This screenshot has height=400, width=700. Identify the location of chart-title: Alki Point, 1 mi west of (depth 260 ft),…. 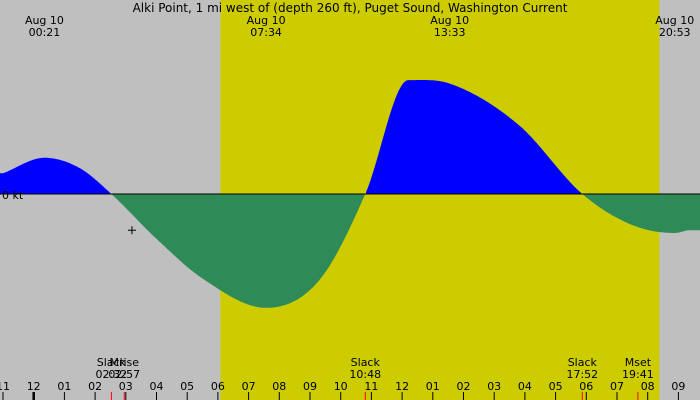
(350, 8).